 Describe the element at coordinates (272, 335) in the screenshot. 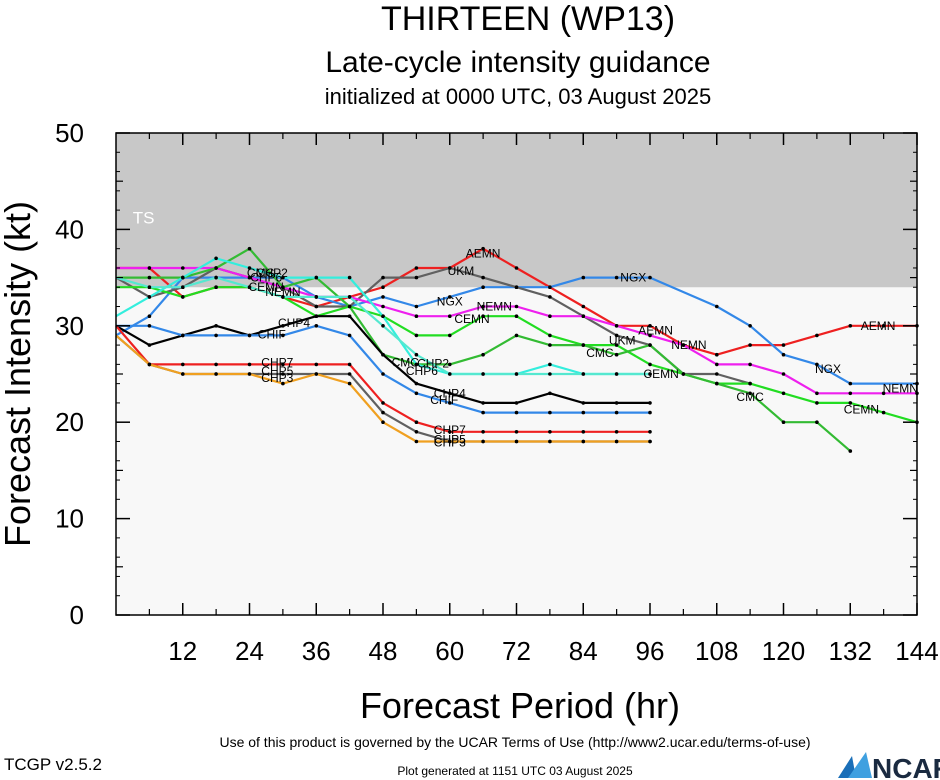

I see `series-label-chif: CHIF` at that location.